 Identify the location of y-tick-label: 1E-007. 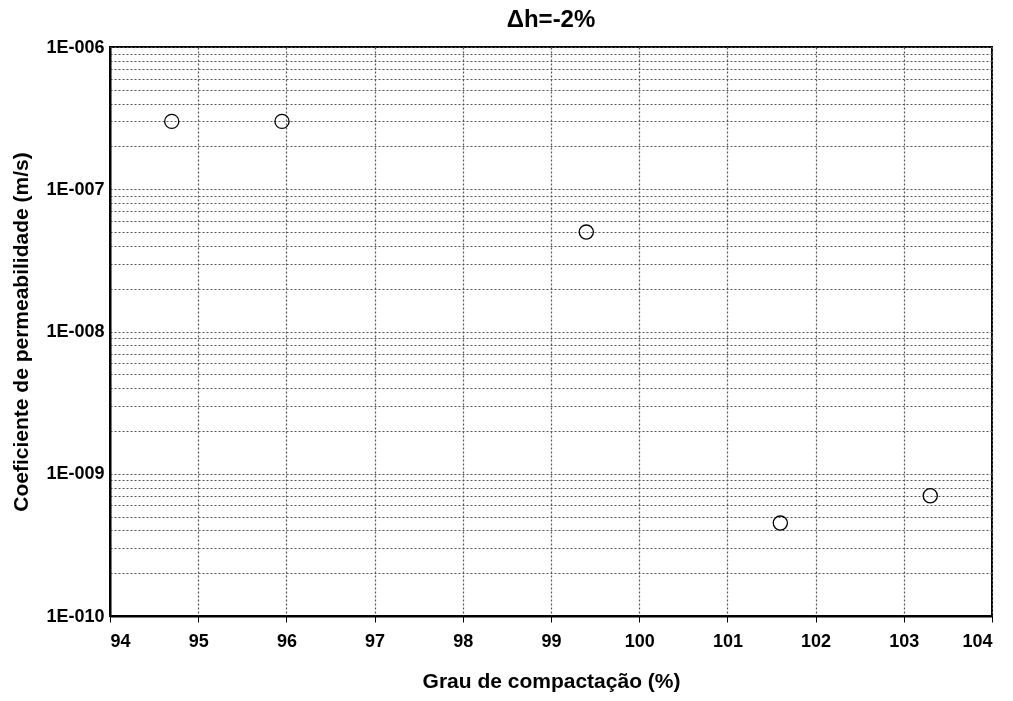
(75, 188).